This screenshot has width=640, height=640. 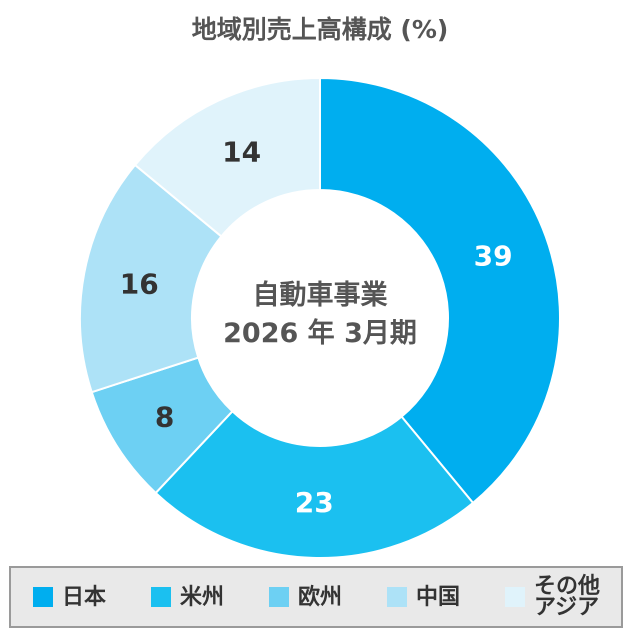 I want to click on legend-item-1: 米州, so click(x=187, y=597).